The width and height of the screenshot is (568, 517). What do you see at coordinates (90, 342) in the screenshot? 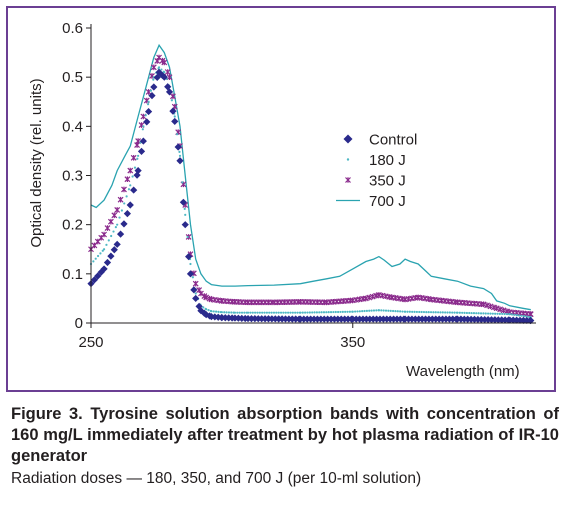
I see `x-tick-label: 250` at bounding box center [90, 342].